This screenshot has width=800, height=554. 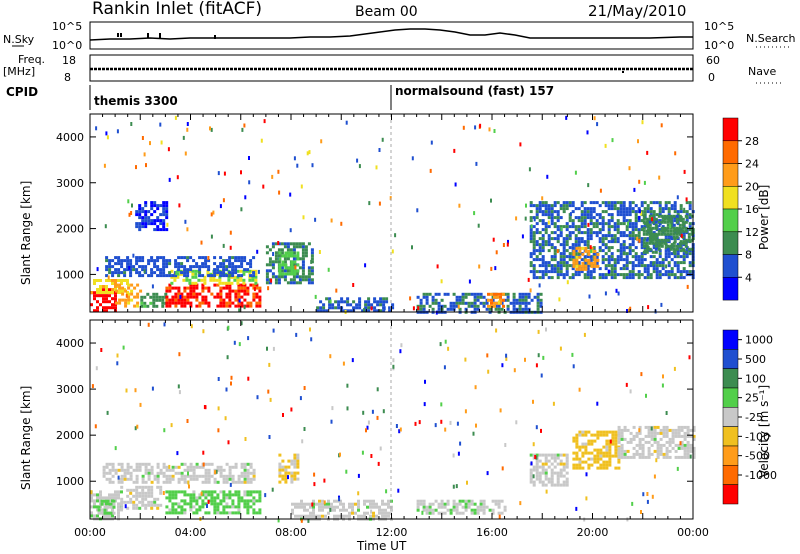 I want to click on colorbar-tick-label: -25, so click(x=754, y=417).